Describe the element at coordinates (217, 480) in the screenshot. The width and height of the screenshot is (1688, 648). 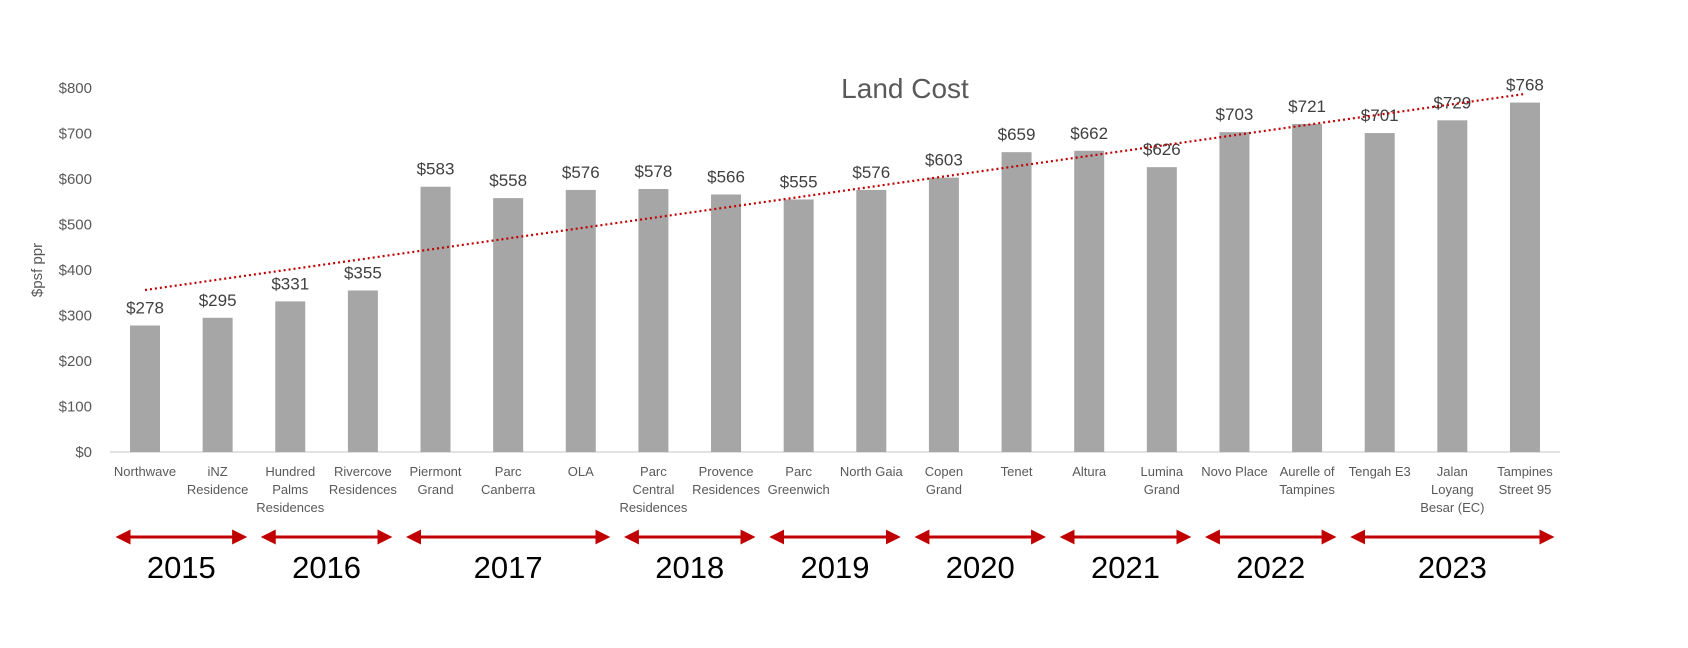
I see `x-tick-label: iNZ Residence` at that location.